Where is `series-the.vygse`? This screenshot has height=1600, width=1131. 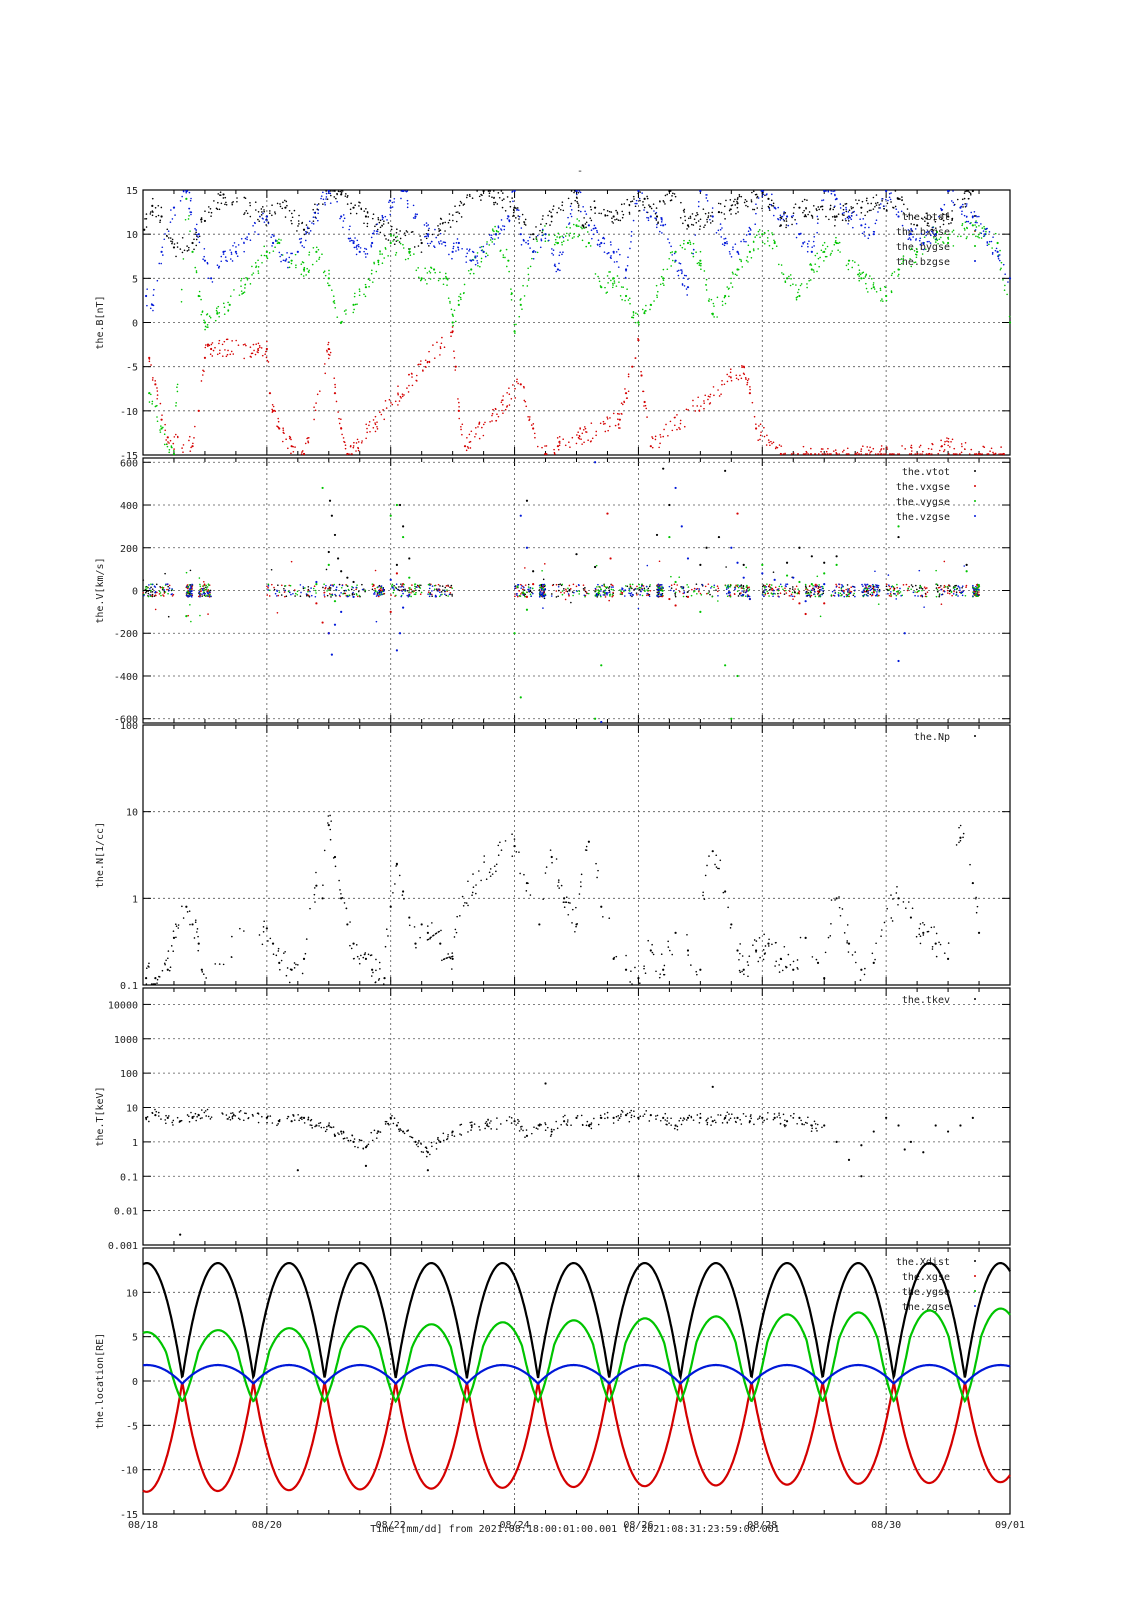
series-the.vygse is located at coordinates (562, 603).